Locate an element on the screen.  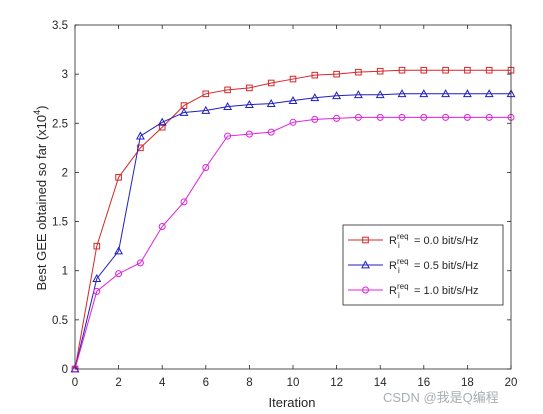
x-tick-label: 4 is located at coordinates (162, 383).